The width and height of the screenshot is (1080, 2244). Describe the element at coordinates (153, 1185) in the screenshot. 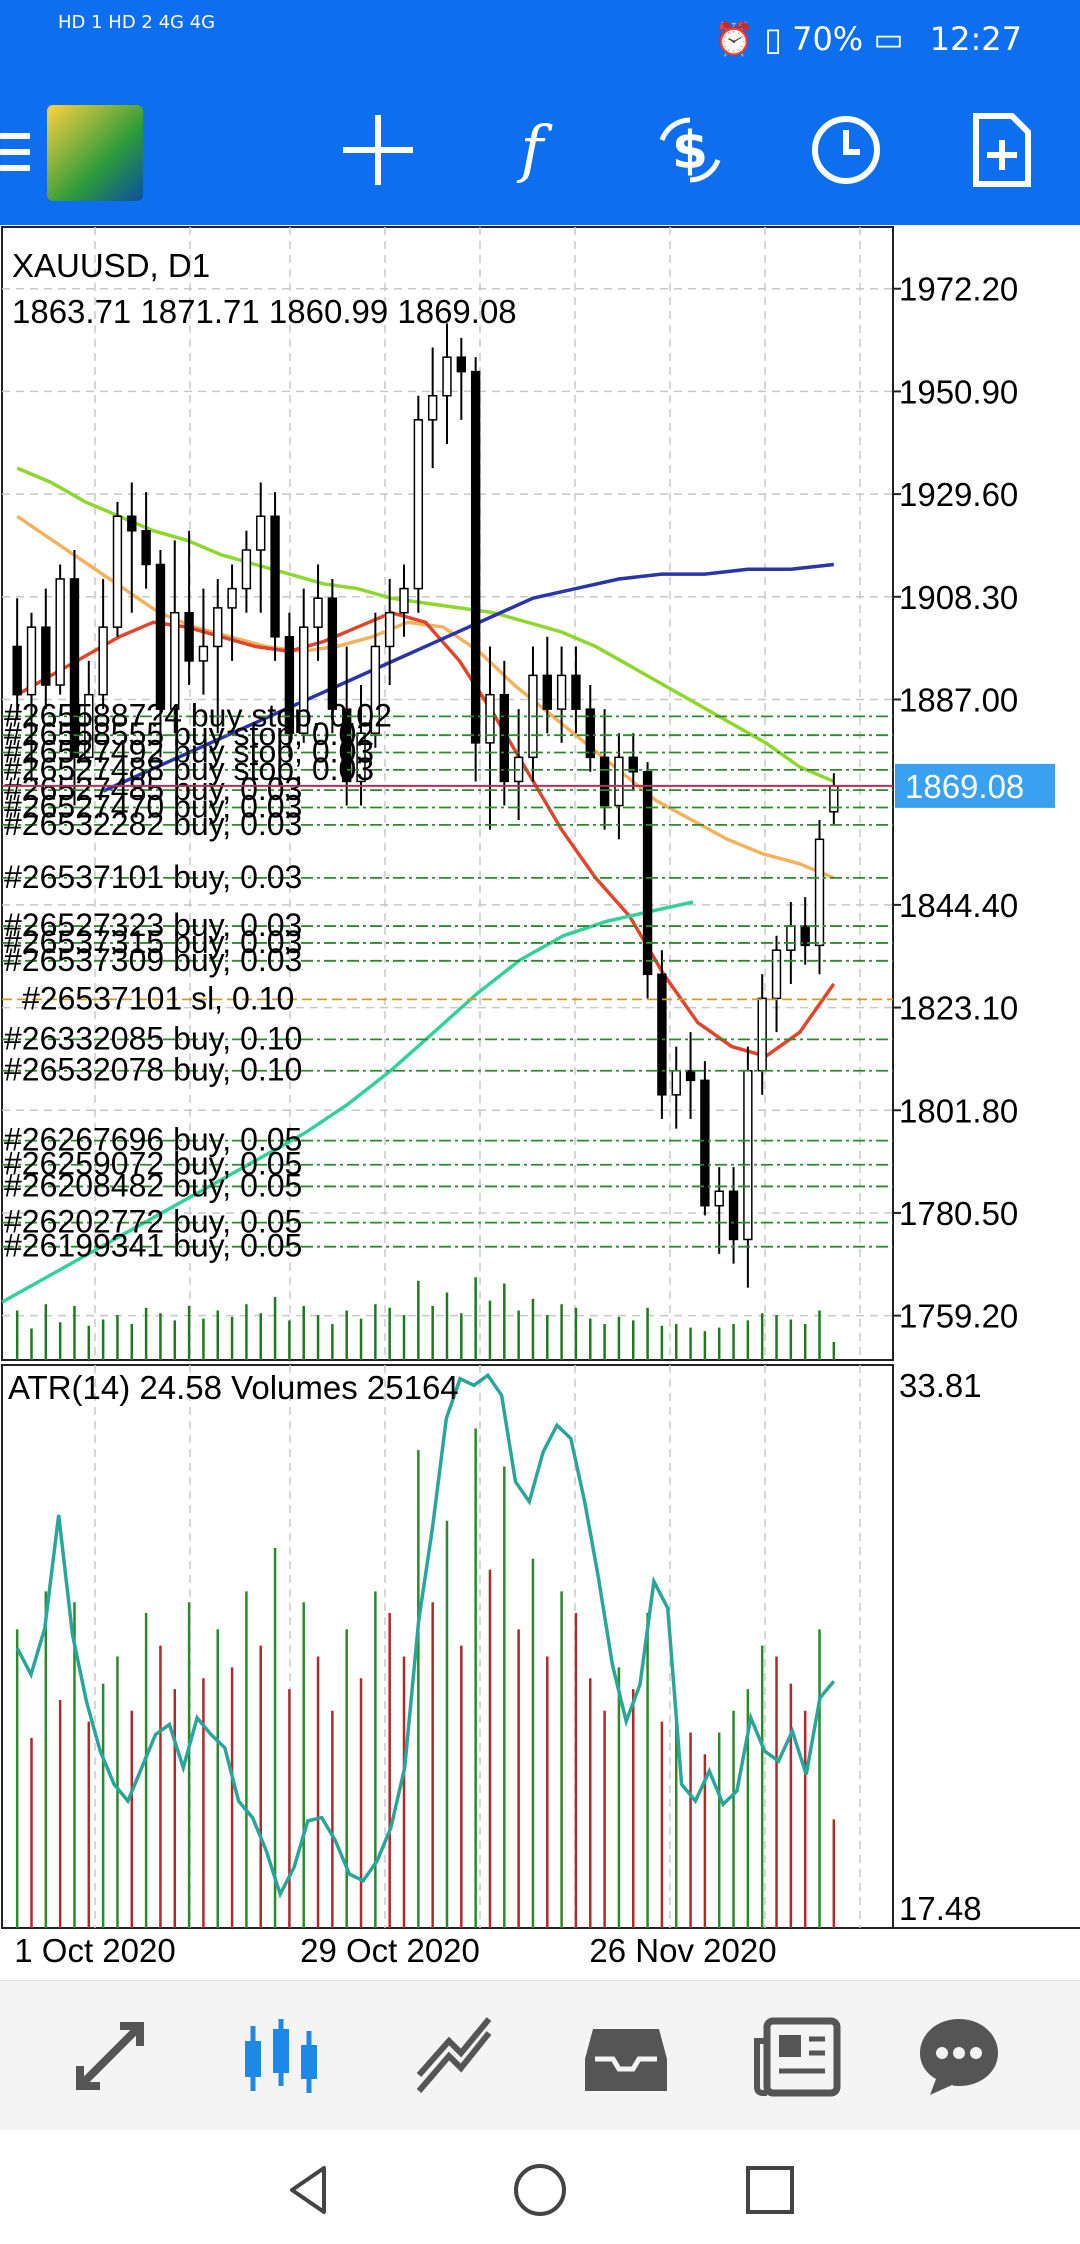

I see `order-label: #26208482 buy, 0.05` at that location.